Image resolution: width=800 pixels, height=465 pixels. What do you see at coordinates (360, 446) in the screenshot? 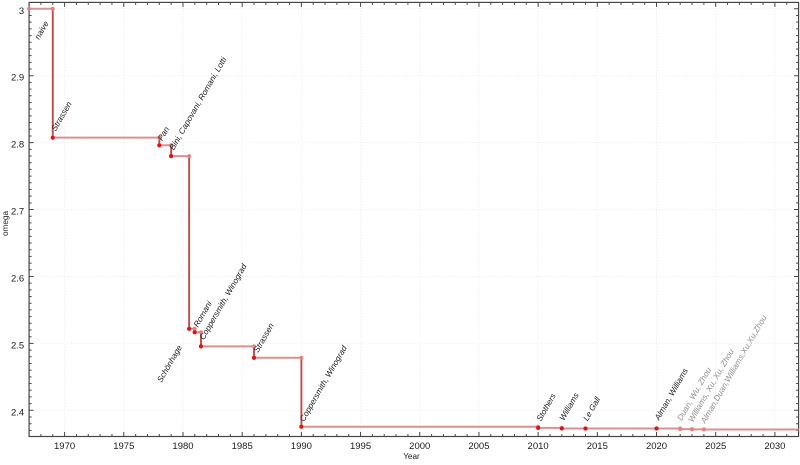
I see `svg-text: 1995` at bounding box center [360, 446].